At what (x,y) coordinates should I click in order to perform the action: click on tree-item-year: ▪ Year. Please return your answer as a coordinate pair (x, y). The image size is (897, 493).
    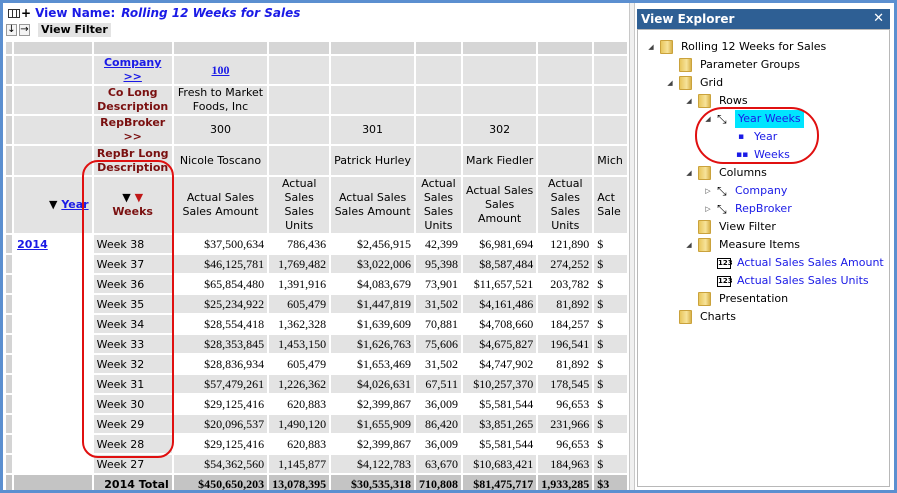
    Looking at the image, I should click on (749, 137).